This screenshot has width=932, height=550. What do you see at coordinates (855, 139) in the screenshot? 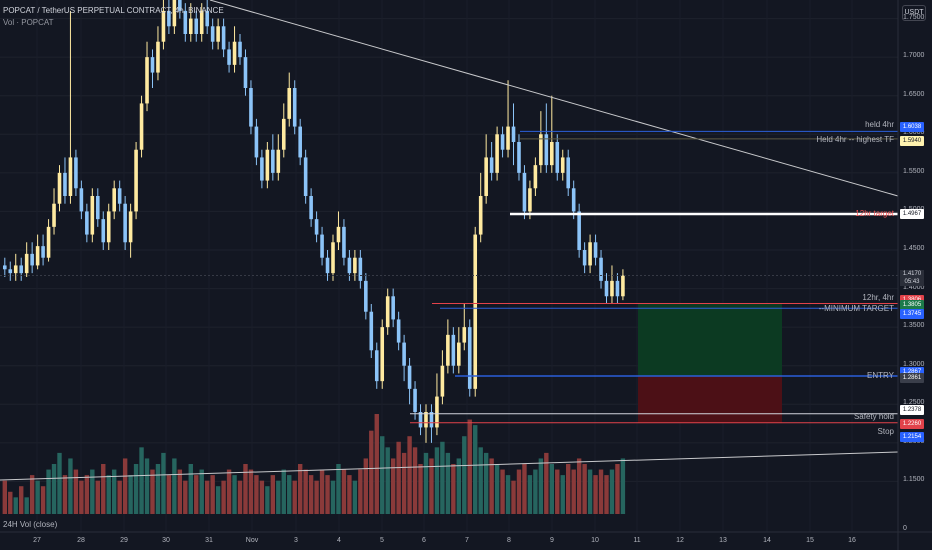
I see `annotation-label: Held 4hr -- highest TF` at bounding box center [855, 139].